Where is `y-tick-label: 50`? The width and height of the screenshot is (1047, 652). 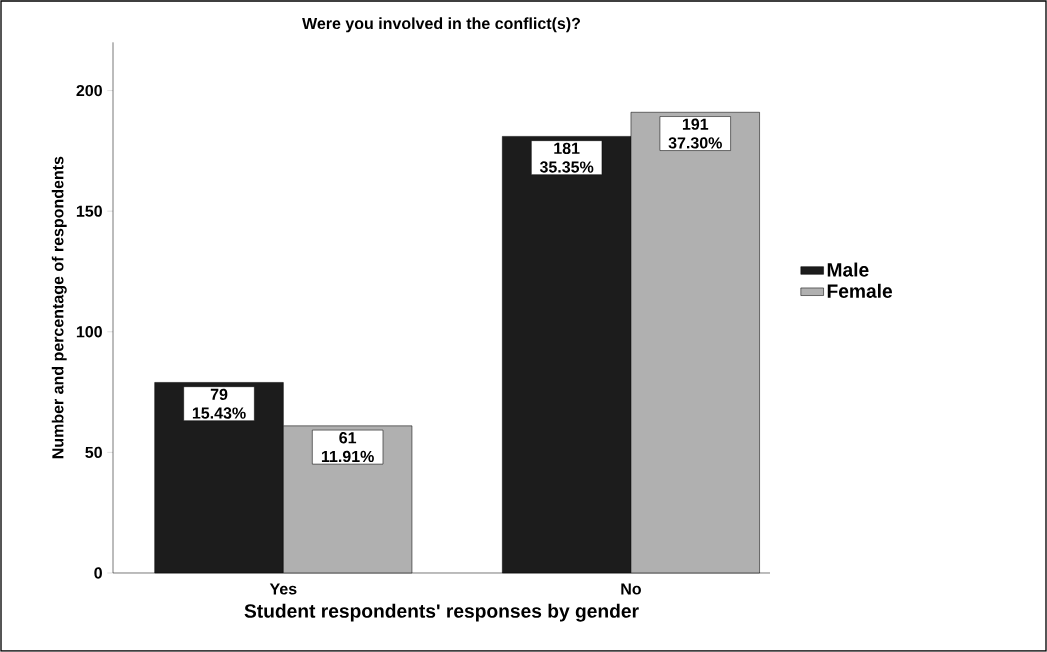
y-tick-label: 50 is located at coordinates (93, 452).